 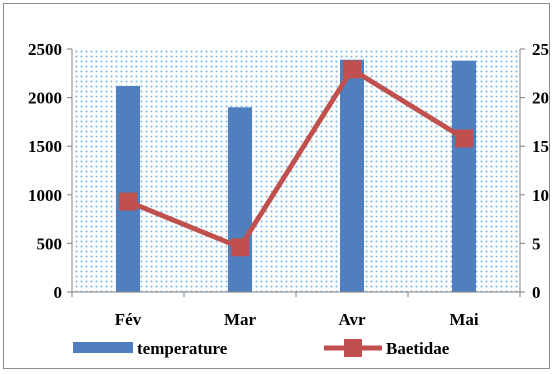 I want to click on legend: temperature Baetidae, so click(x=261, y=348).